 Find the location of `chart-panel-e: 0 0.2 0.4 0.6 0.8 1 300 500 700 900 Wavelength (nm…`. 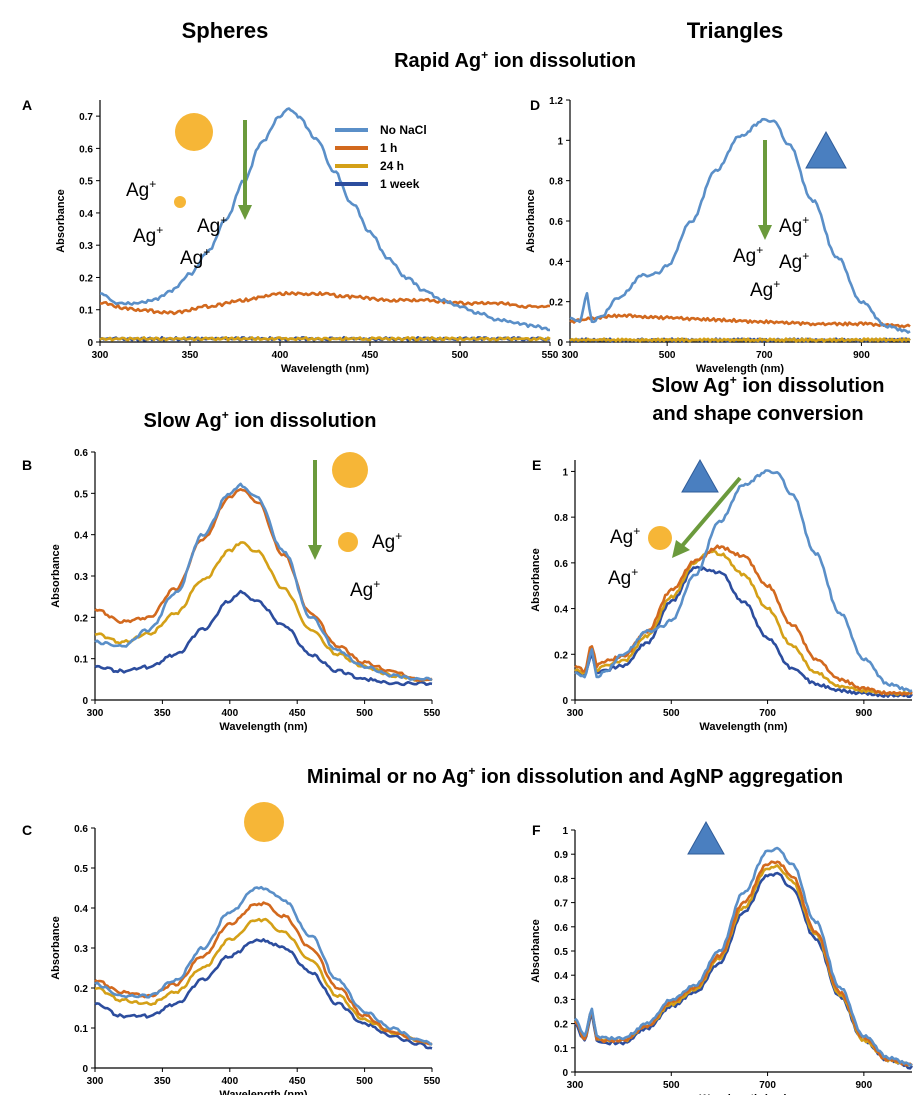

chart-panel-e: 0 0.2 0.4 0.6 0.8 1 300 500 700 900 Wavelength (nm… is located at coordinates (722, 596).